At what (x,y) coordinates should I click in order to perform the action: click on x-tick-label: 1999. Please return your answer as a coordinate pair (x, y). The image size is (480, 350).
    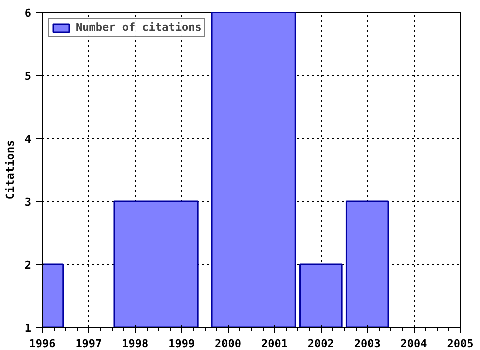
    Looking at the image, I should click on (182, 344).